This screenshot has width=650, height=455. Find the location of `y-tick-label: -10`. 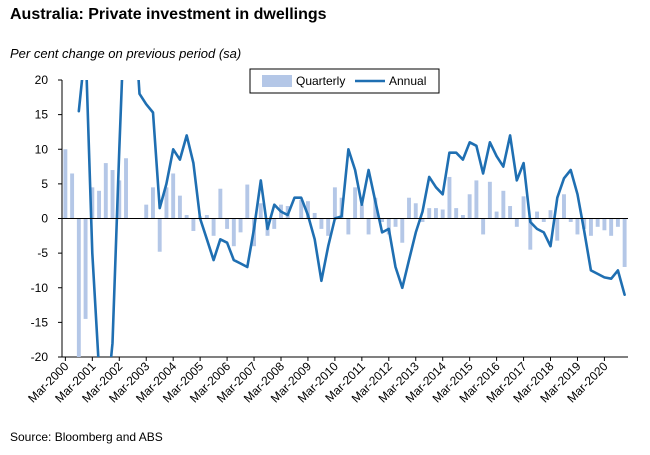

y-tick-label: -10 is located at coordinates (40, 288).